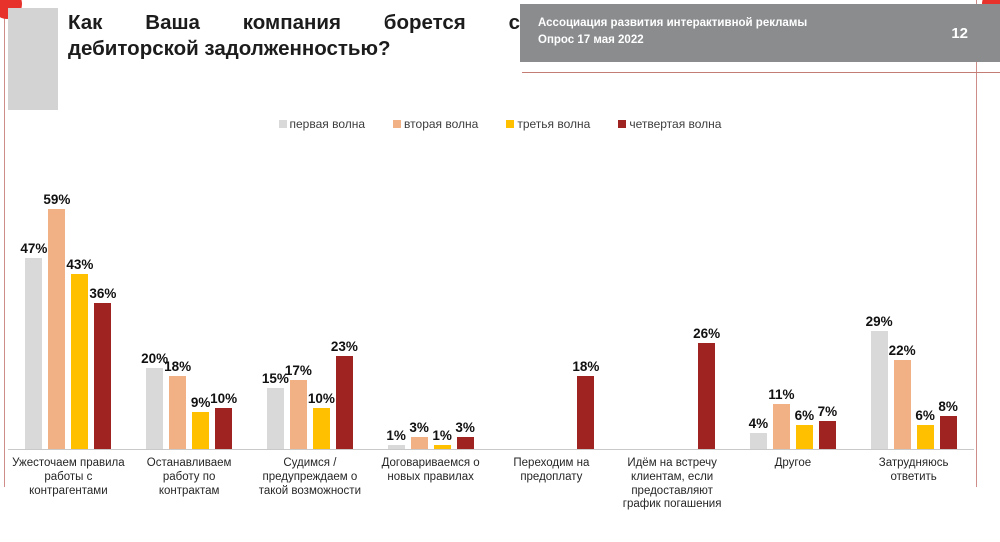 The image size is (1000, 542). I want to click on legend-label: первая волна, so click(327, 124).